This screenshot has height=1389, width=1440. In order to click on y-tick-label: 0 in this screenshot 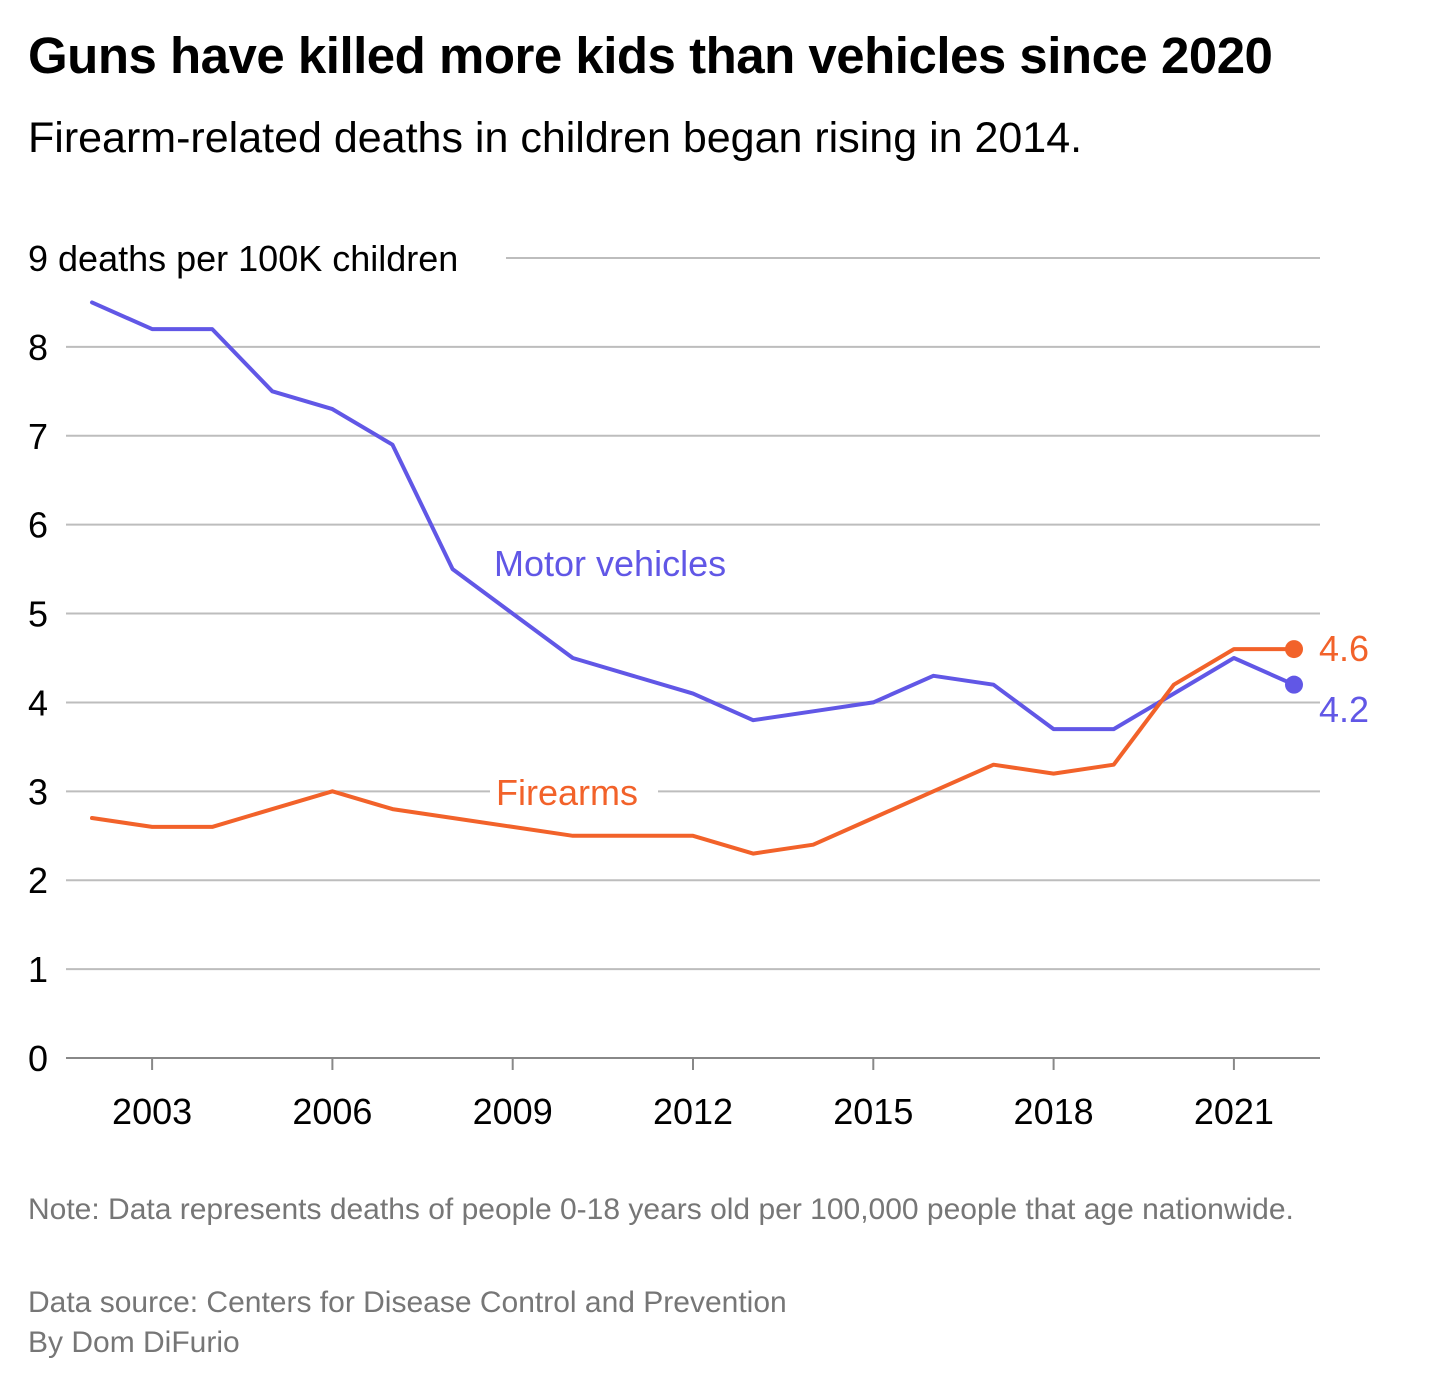, I will do `click(38, 1058)`.